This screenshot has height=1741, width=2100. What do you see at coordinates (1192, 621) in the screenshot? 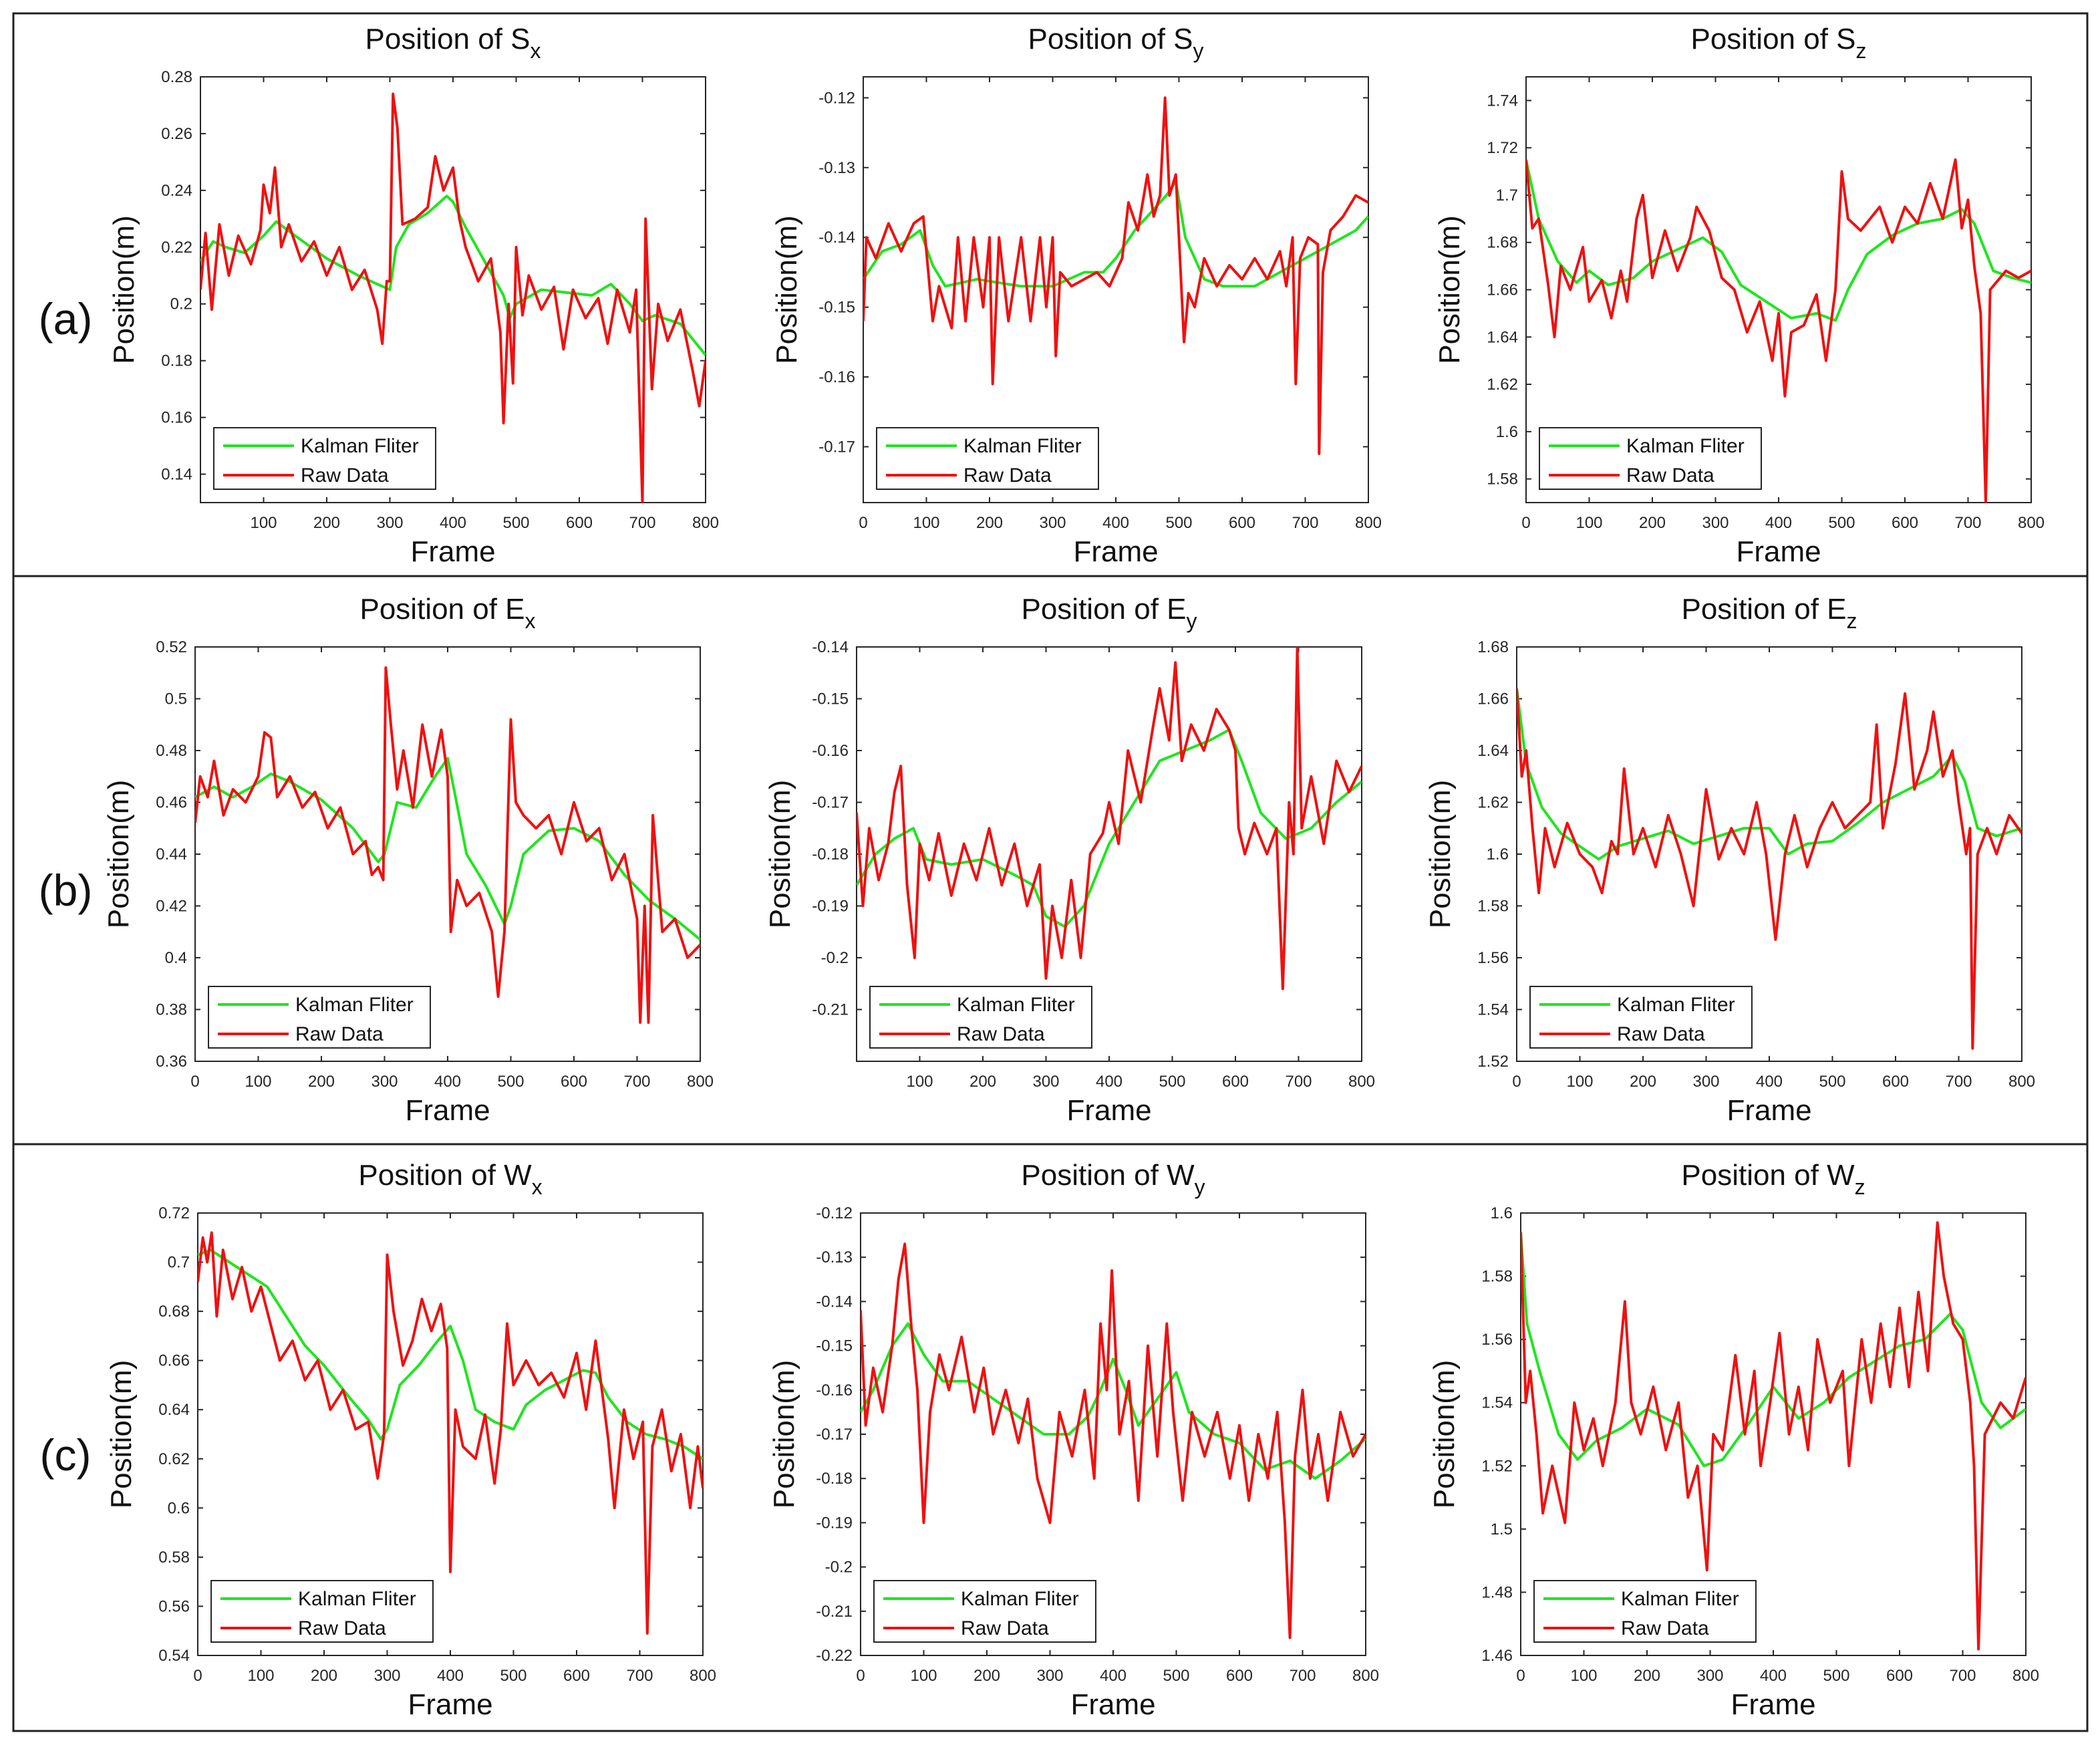
I see `chart-title-subscript: y` at bounding box center [1192, 621].